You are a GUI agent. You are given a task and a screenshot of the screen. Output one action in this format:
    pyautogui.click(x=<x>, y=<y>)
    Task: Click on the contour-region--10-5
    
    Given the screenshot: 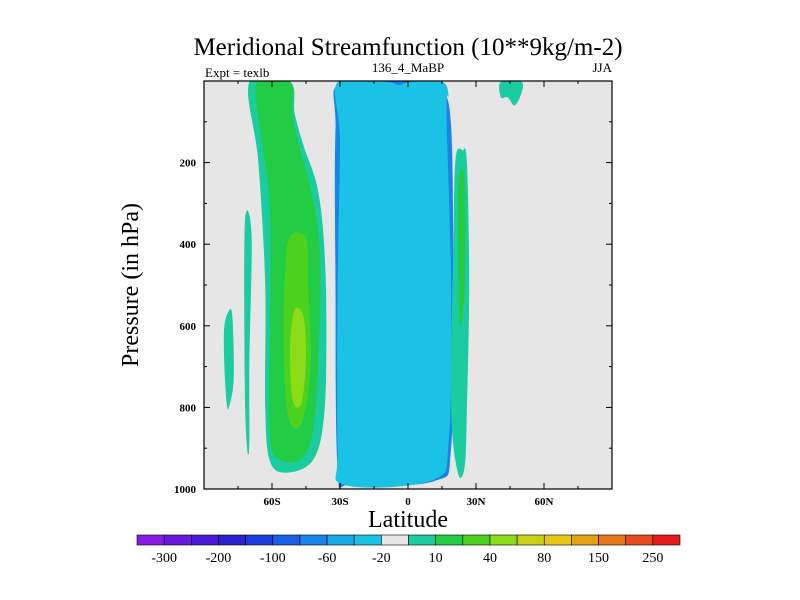 What is the action you would take?
    pyautogui.click(x=393, y=284)
    